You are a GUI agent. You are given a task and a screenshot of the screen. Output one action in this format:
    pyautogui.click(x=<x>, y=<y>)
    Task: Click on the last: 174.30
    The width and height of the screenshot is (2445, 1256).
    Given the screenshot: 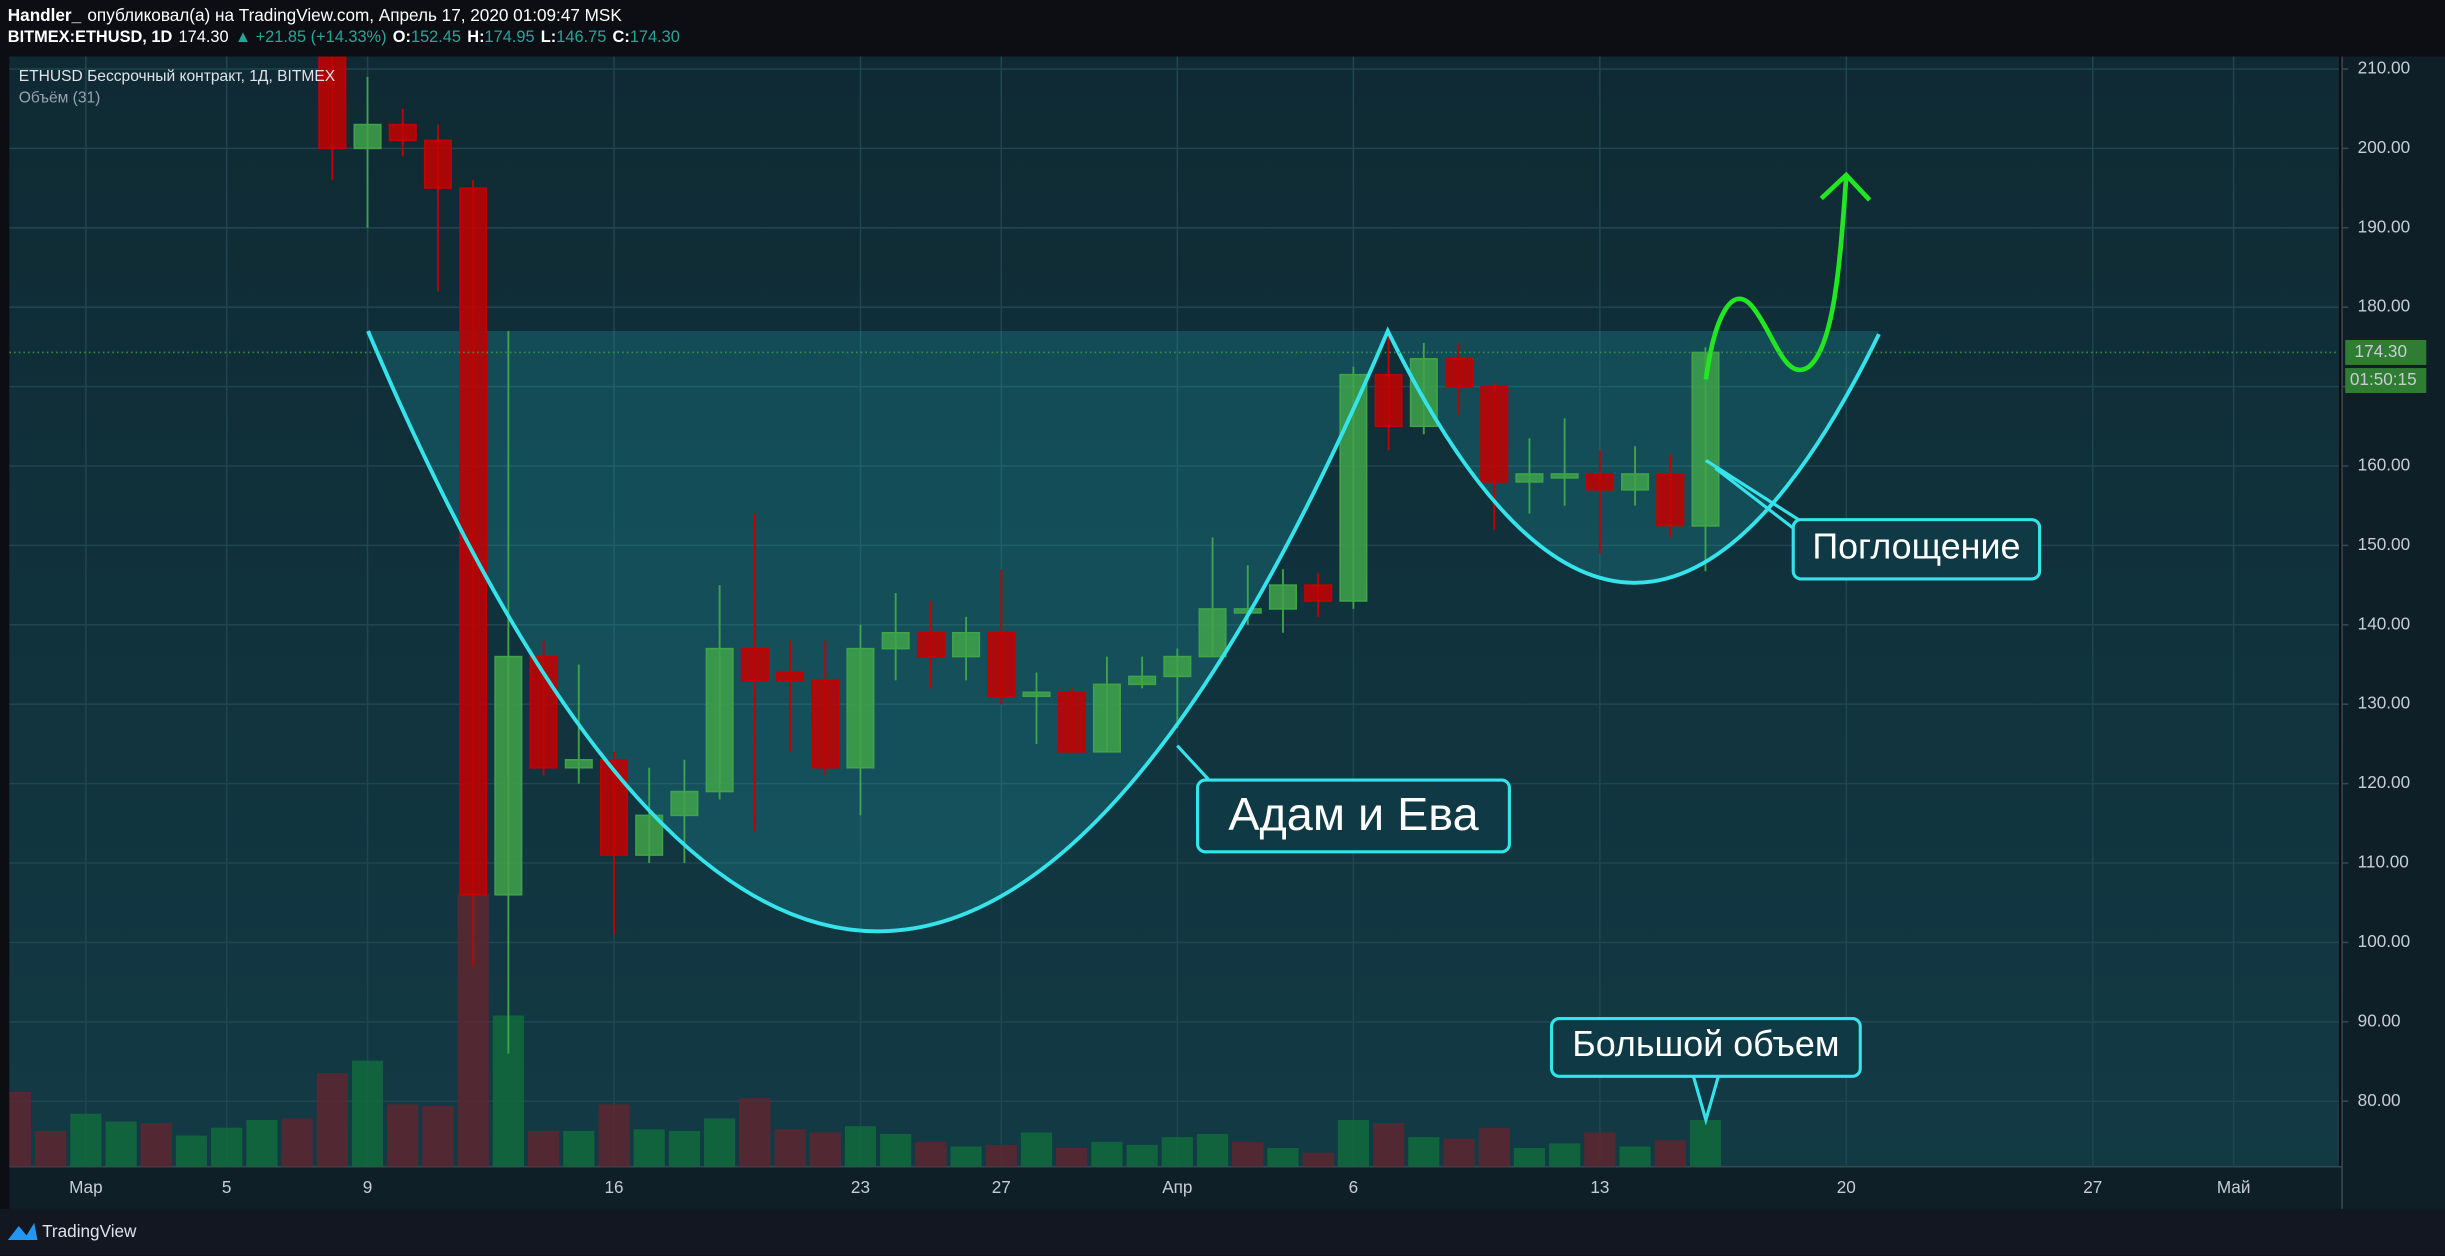 What is the action you would take?
    pyautogui.click(x=204, y=37)
    